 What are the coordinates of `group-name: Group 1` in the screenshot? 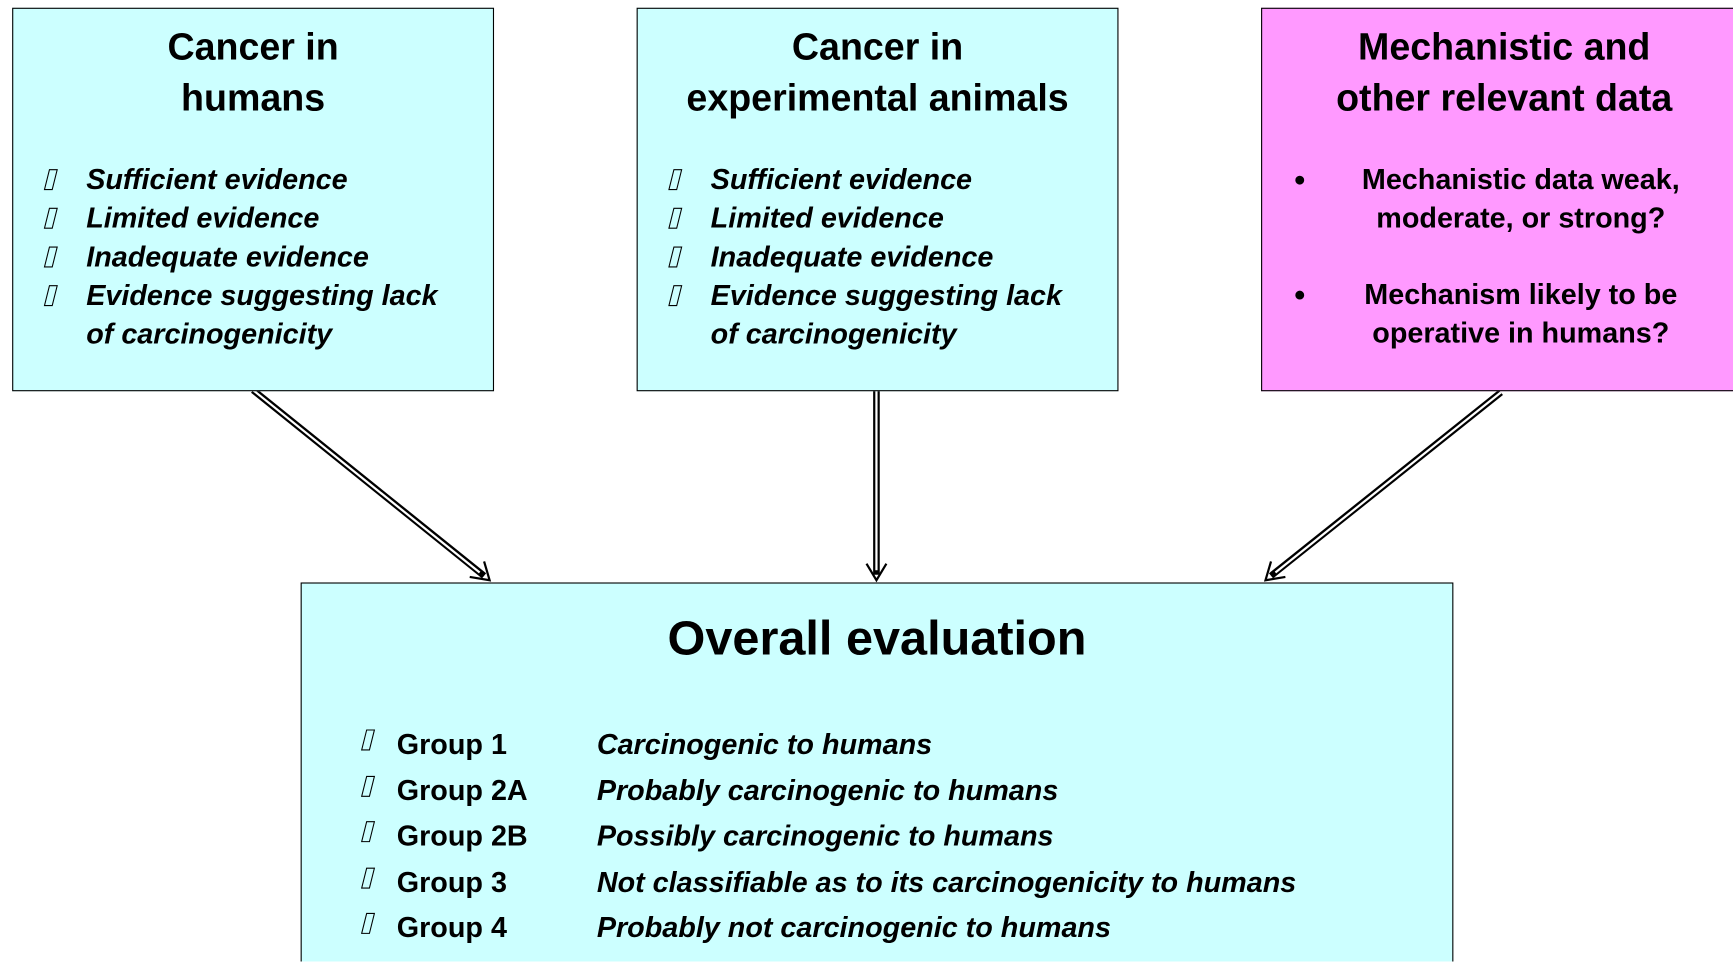 It's located at (451, 744).